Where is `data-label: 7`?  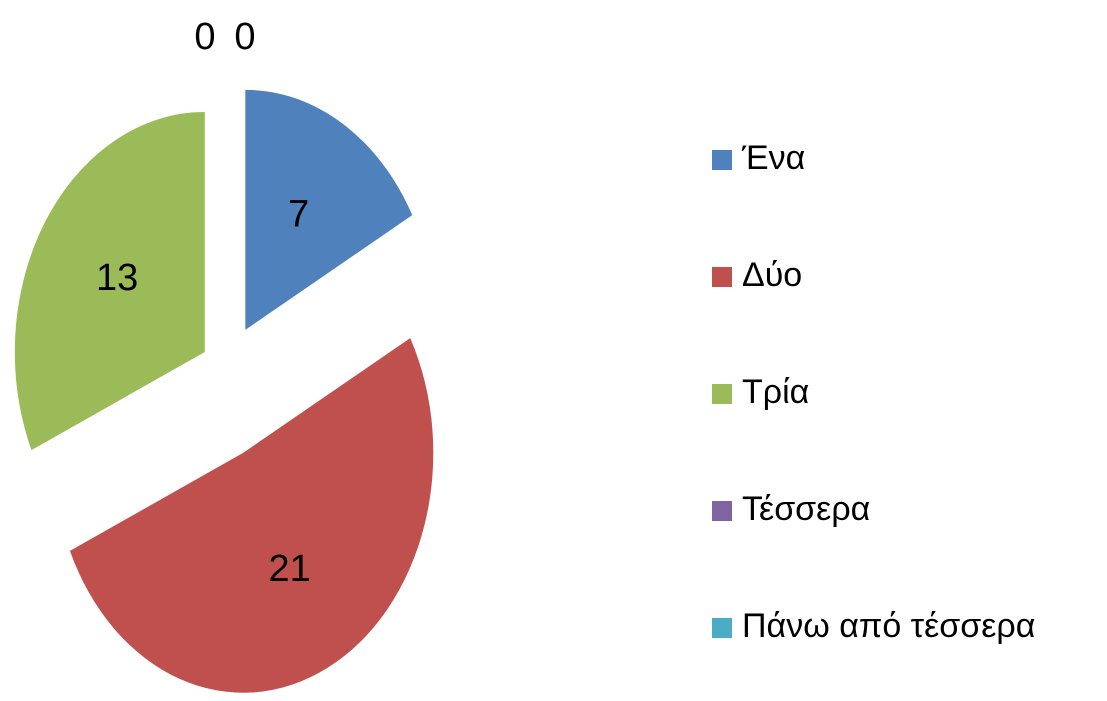 data-label: 7 is located at coordinates (298, 214).